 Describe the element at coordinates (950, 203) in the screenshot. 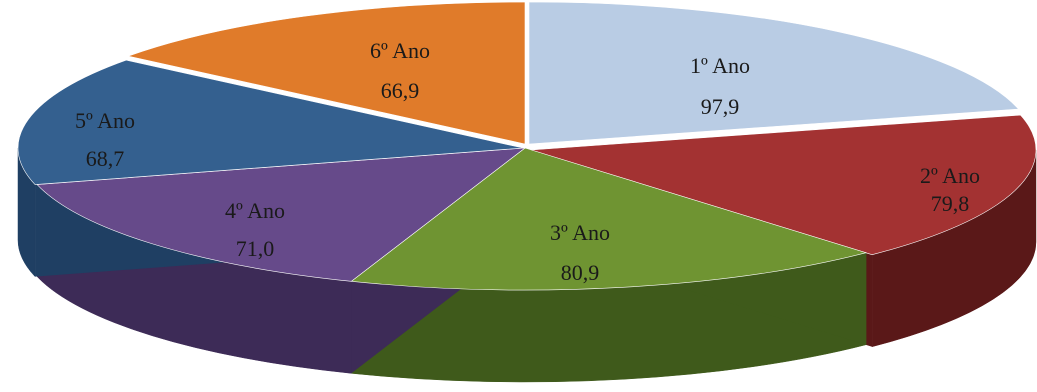

I see `slice-label-value-2: 79,8` at that location.